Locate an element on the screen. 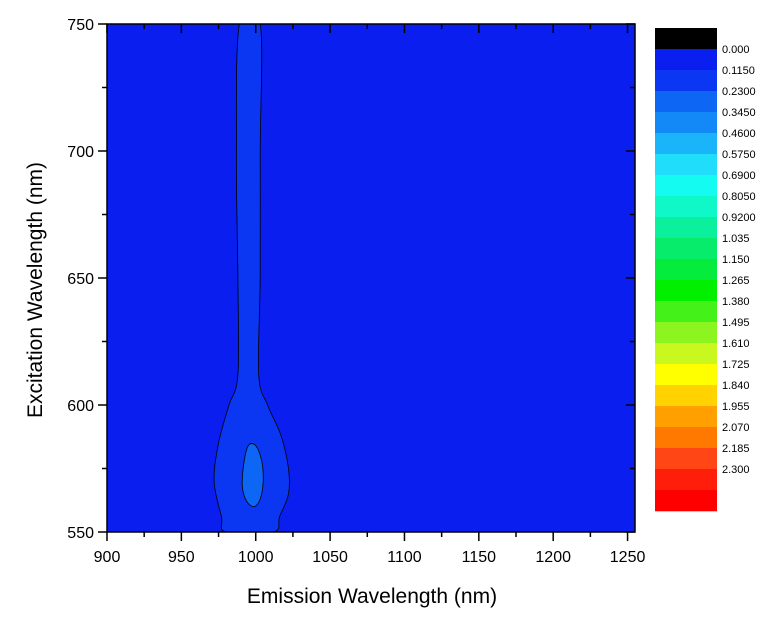 Image resolution: width=766 pixels, height=620 pixels. legend-label: 1.840 is located at coordinates (736, 386).